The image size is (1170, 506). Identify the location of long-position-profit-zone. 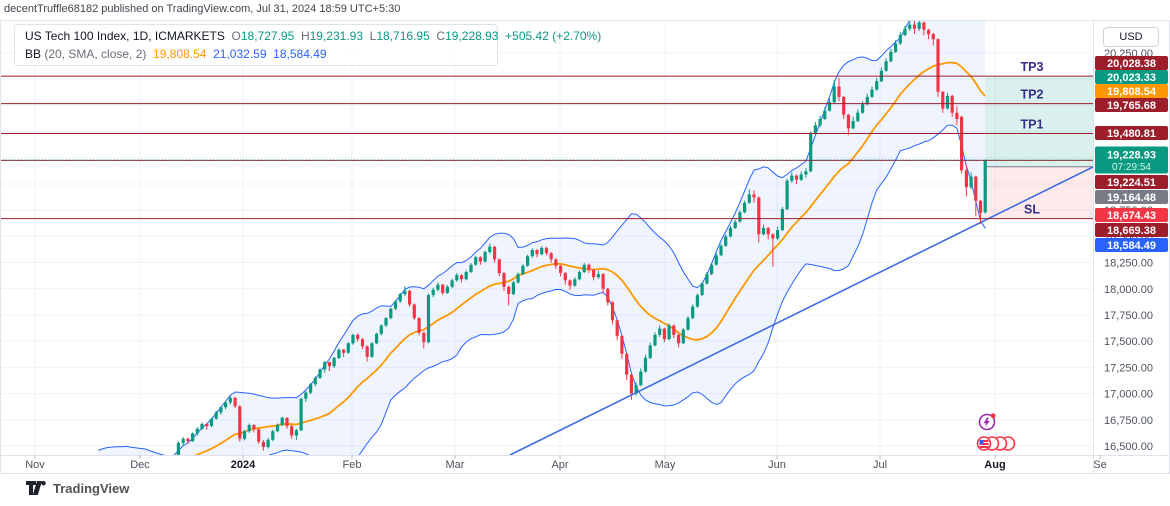
(1039, 121).